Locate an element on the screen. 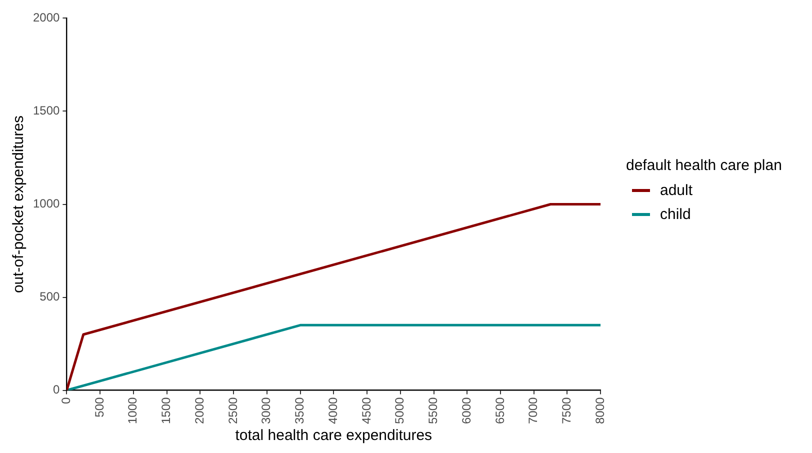 The width and height of the screenshot is (812, 453). x-tick-label: 7500 is located at coordinates (567, 410).